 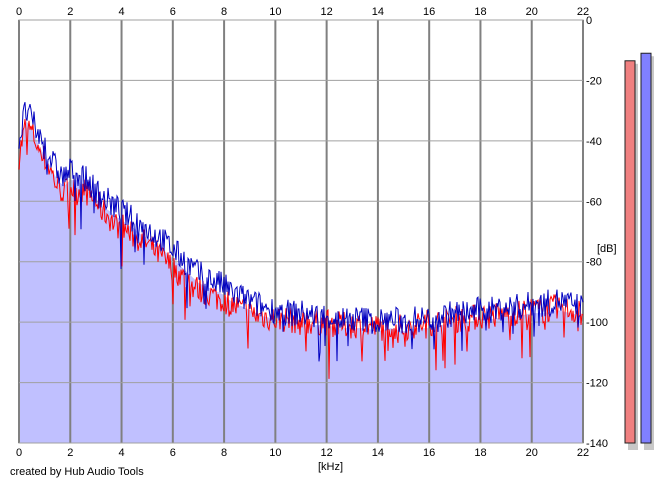 I want to click on x-tick-label-bottom: 16, so click(x=429, y=453).